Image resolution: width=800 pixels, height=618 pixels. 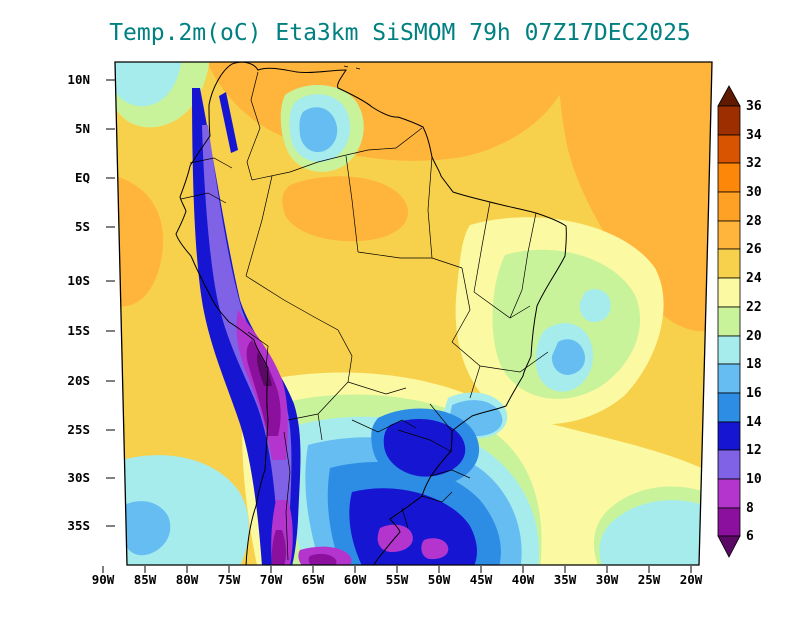 I want to click on lon-label: 45W, so click(x=481, y=579).